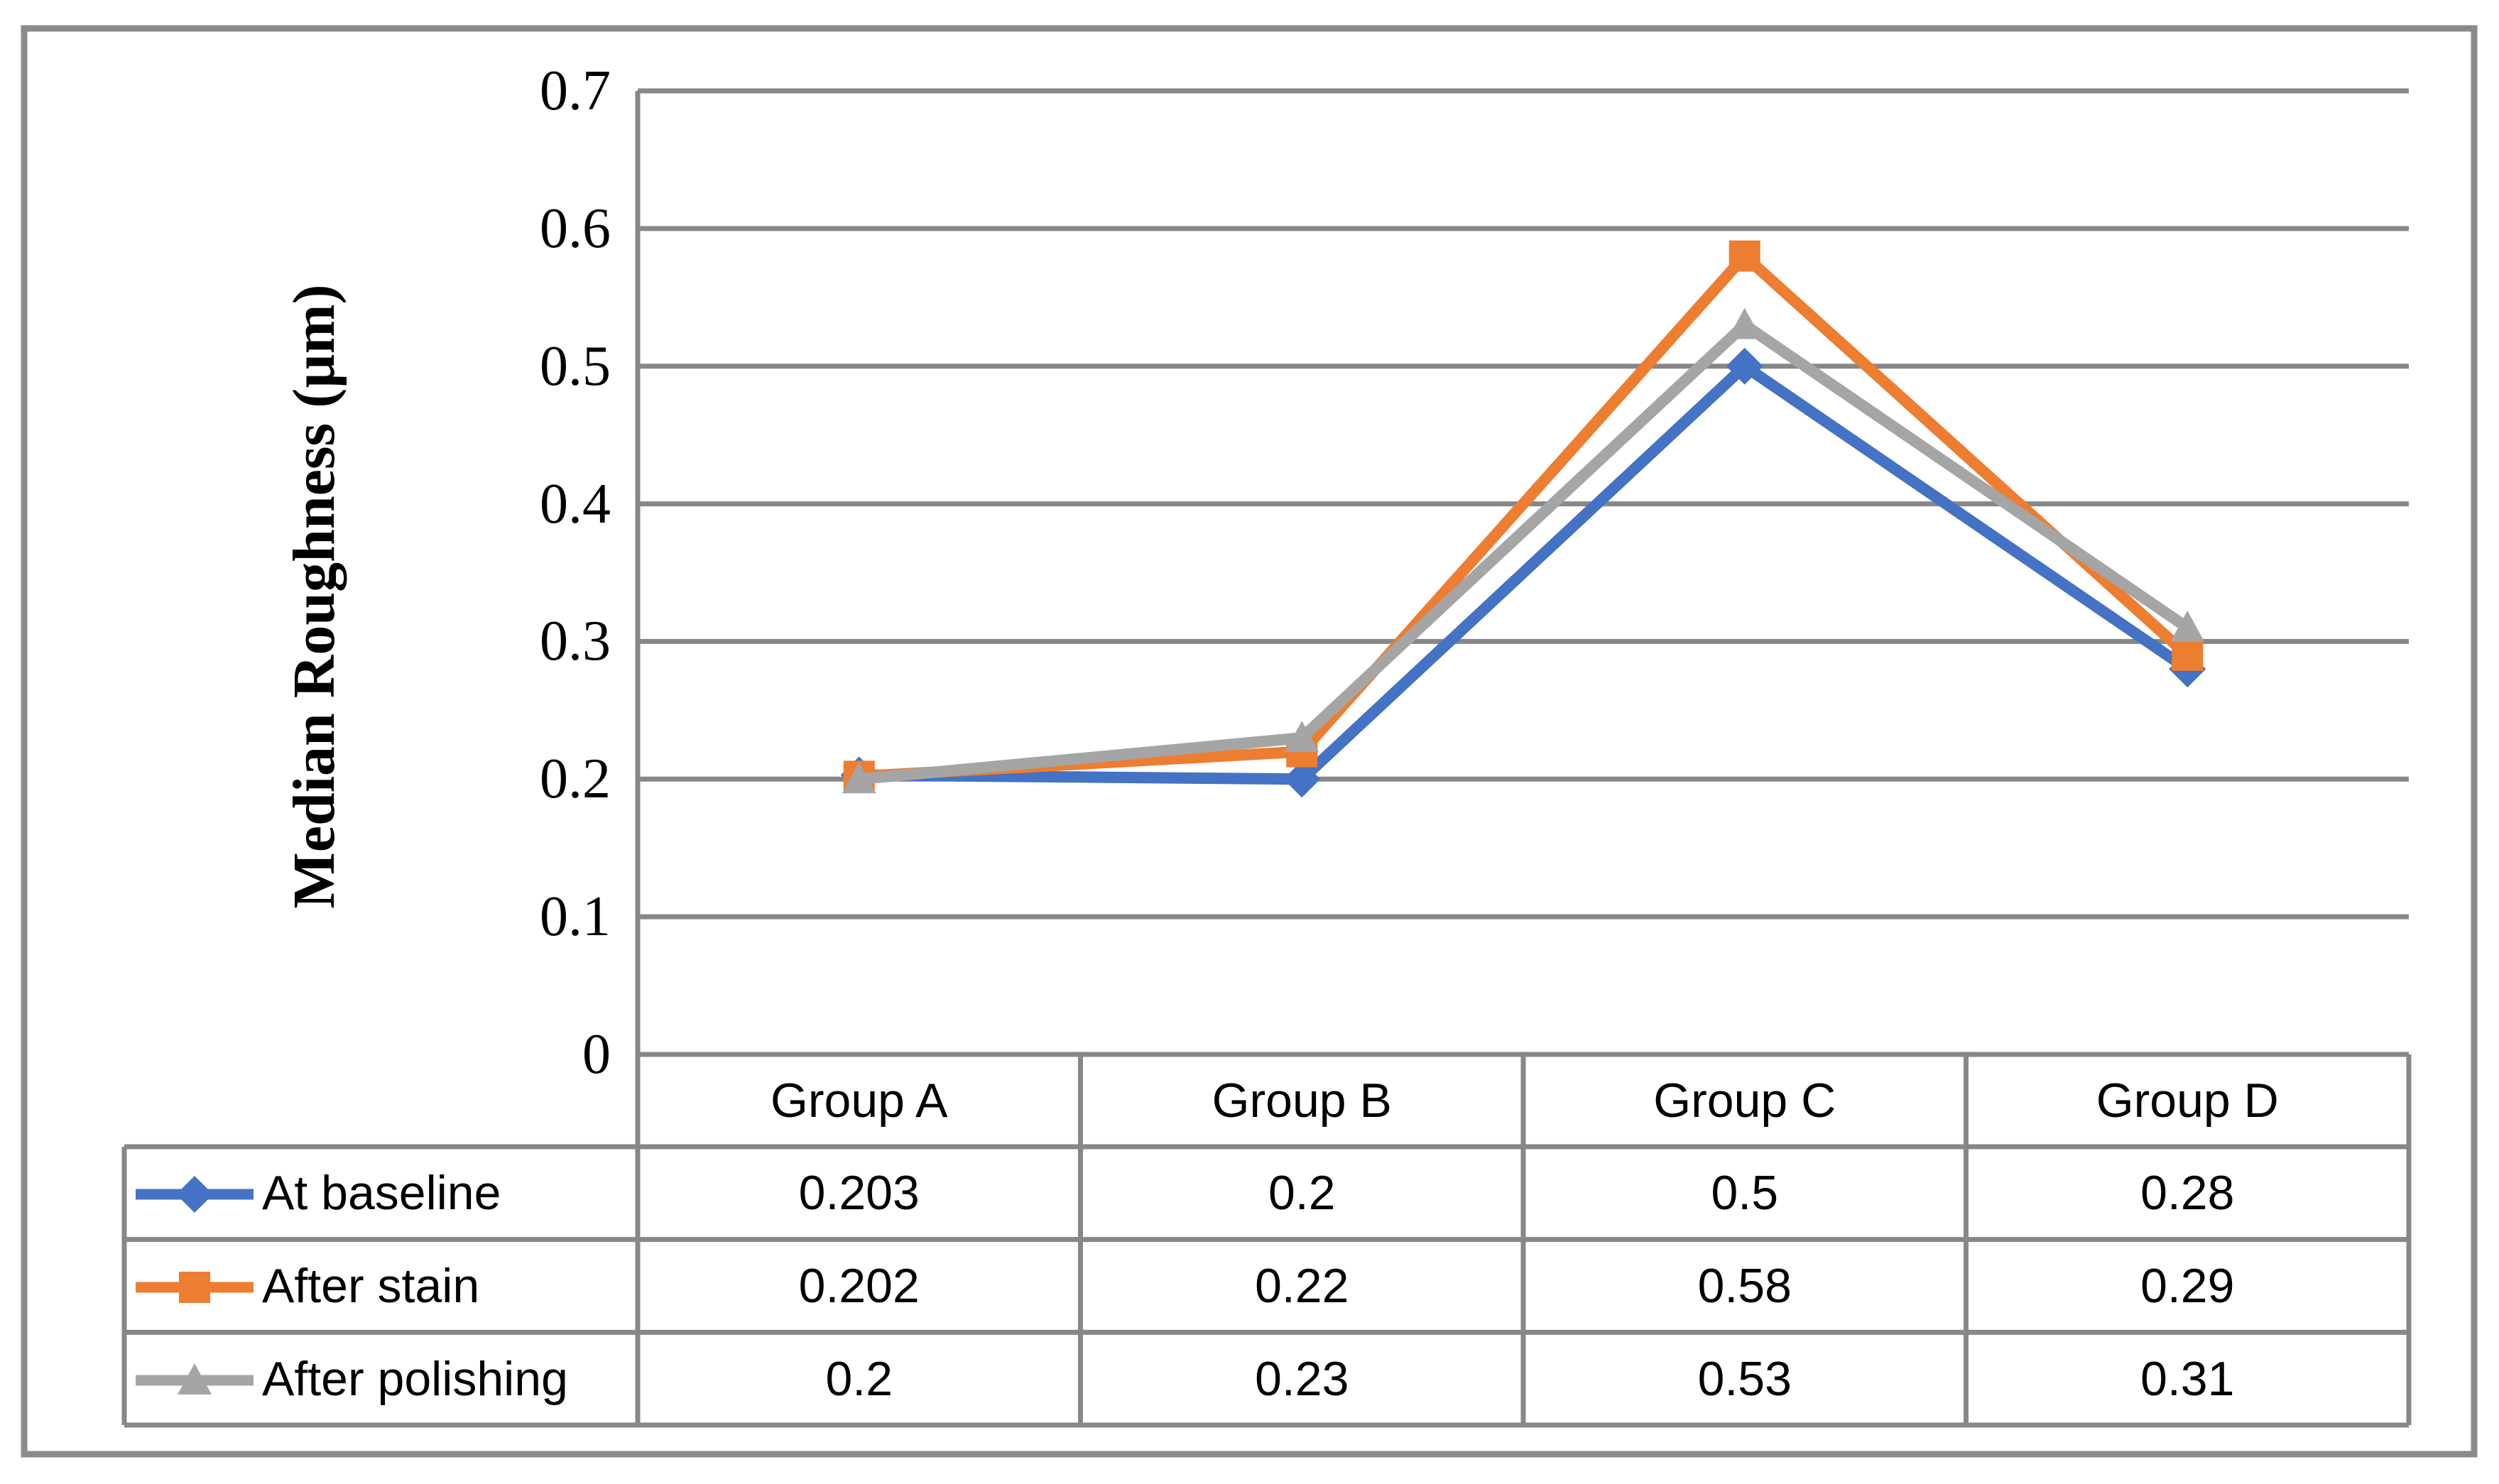 The width and height of the screenshot is (2499, 1484). I want to click on y-tick-label: 0.2, so click(575, 779).